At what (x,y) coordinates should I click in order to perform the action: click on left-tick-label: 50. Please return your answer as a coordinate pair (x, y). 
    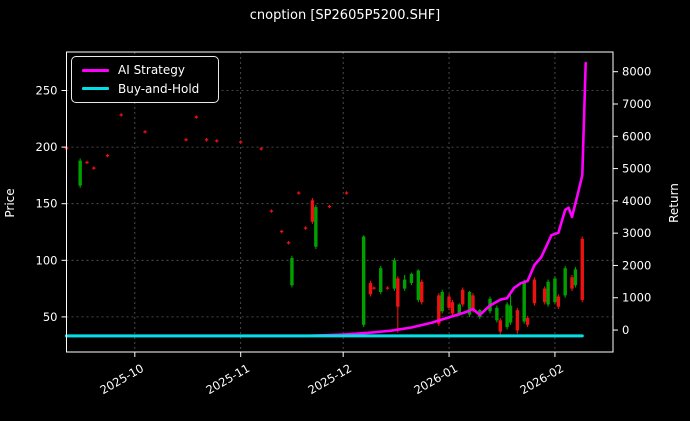
    Looking at the image, I should click on (50, 317).